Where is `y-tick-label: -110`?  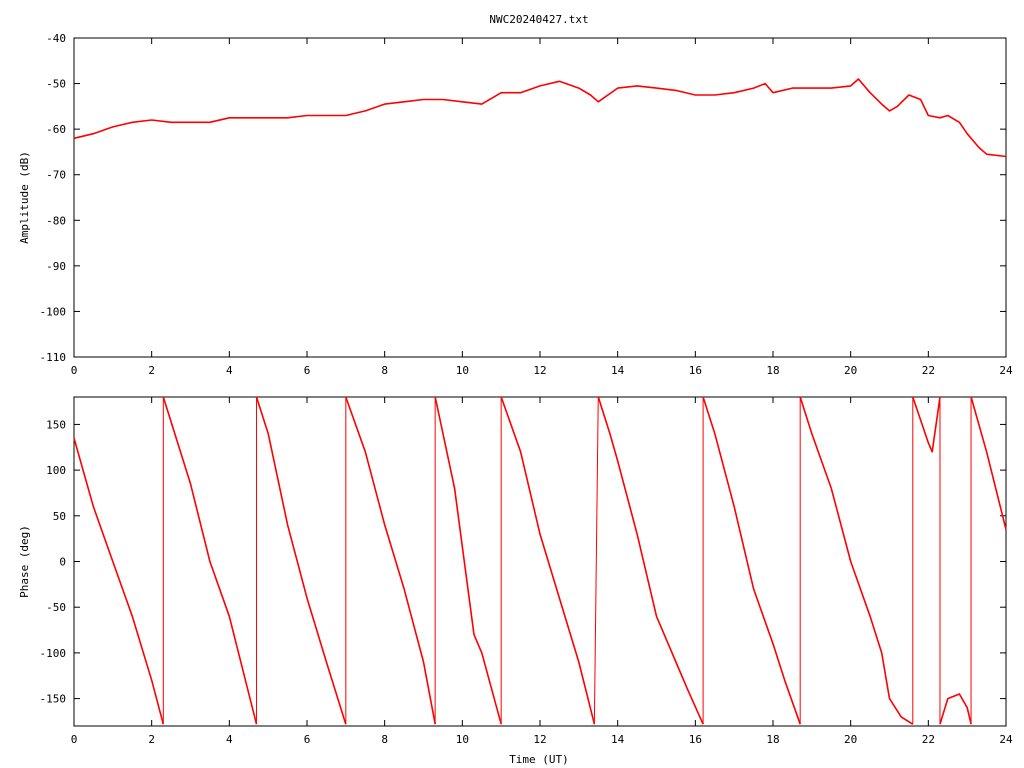 y-tick-label: -110 is located at coordinates (53, 357).